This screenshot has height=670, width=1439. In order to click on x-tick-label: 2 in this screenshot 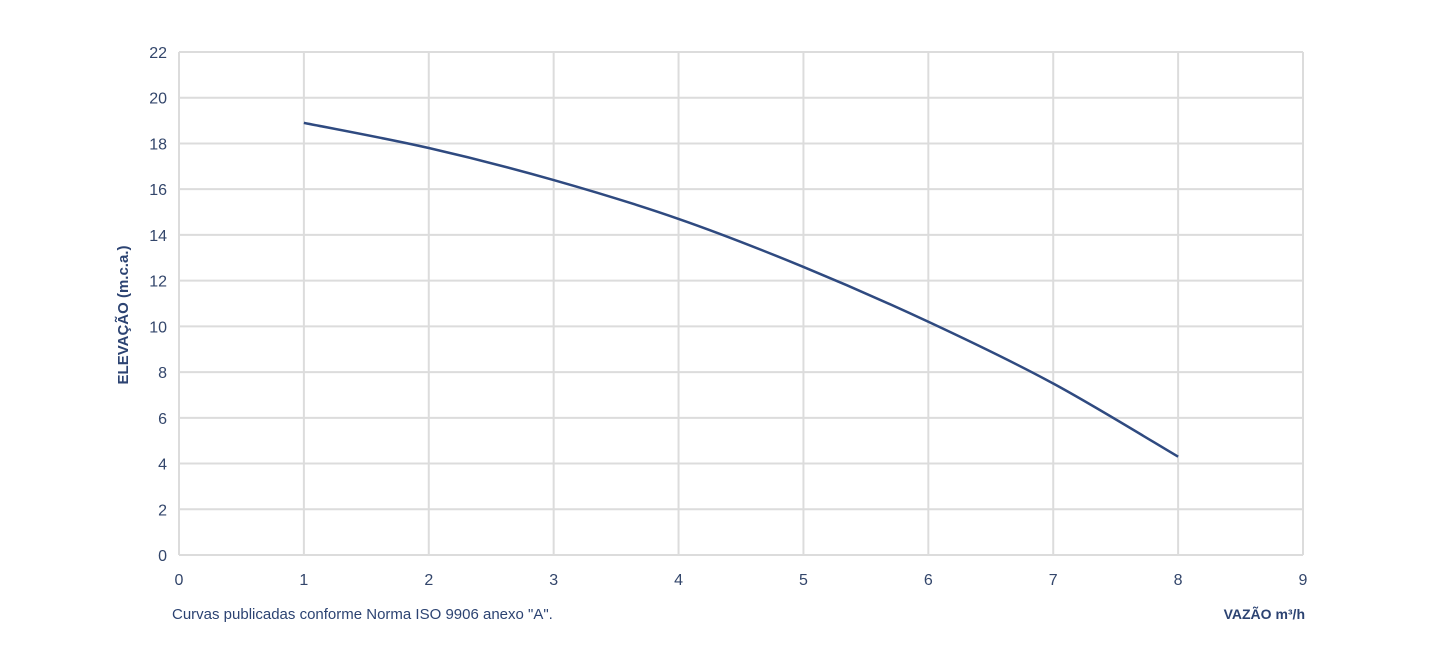, I will do `click(428, 580)`.